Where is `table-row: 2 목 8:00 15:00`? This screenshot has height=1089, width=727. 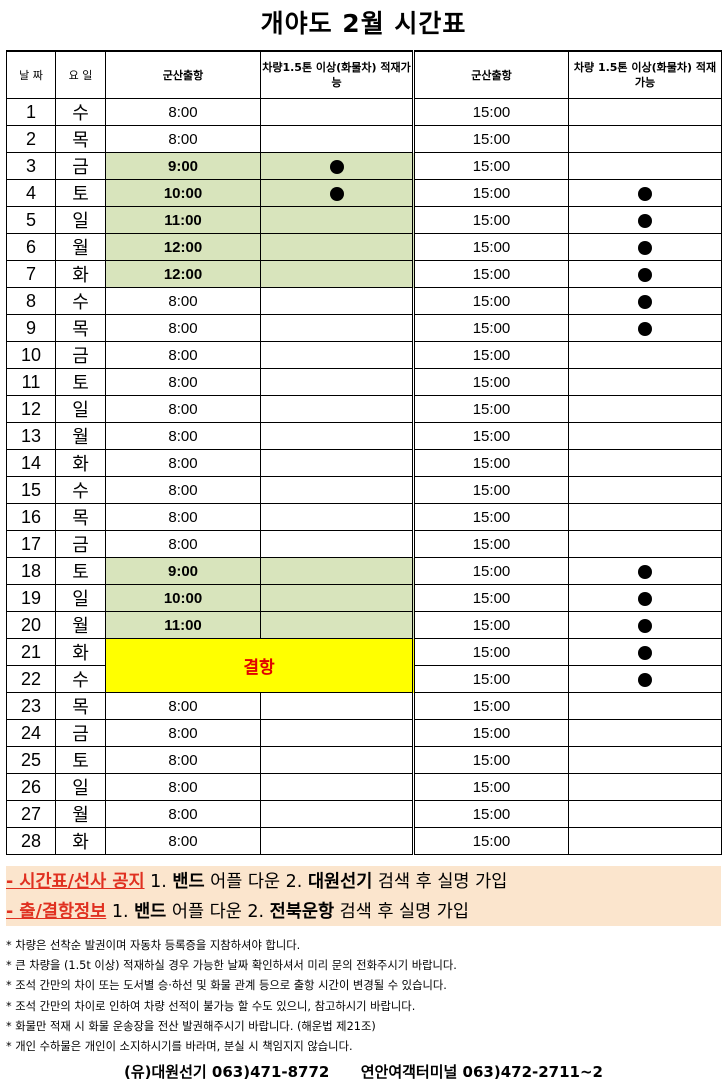
table-row: 2 목 8:00 15:00 is located at coordinates (364, 139).